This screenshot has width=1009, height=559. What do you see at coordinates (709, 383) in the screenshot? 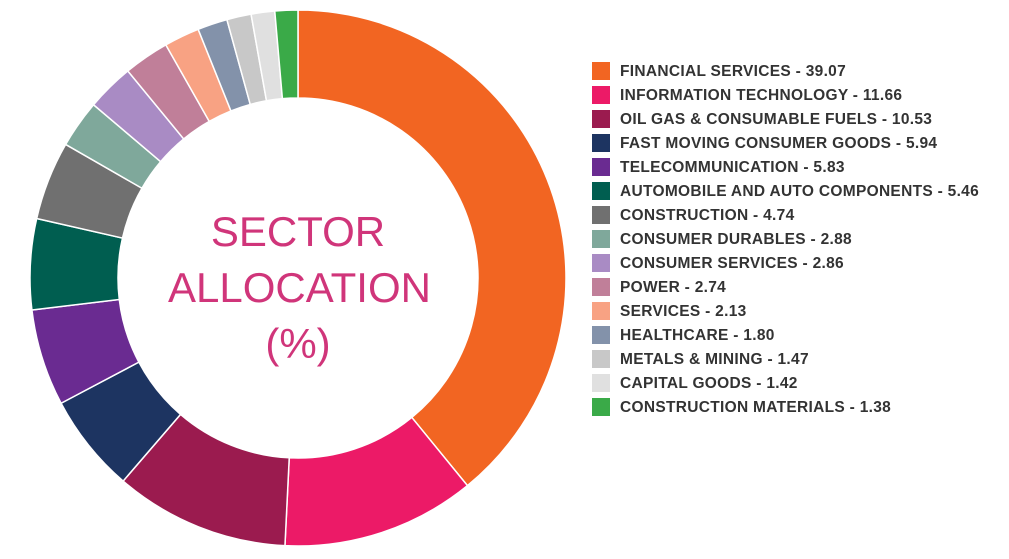
I see `legend-label: CAPITAL GOODS - 1.42` at bounding box center [709, 383].